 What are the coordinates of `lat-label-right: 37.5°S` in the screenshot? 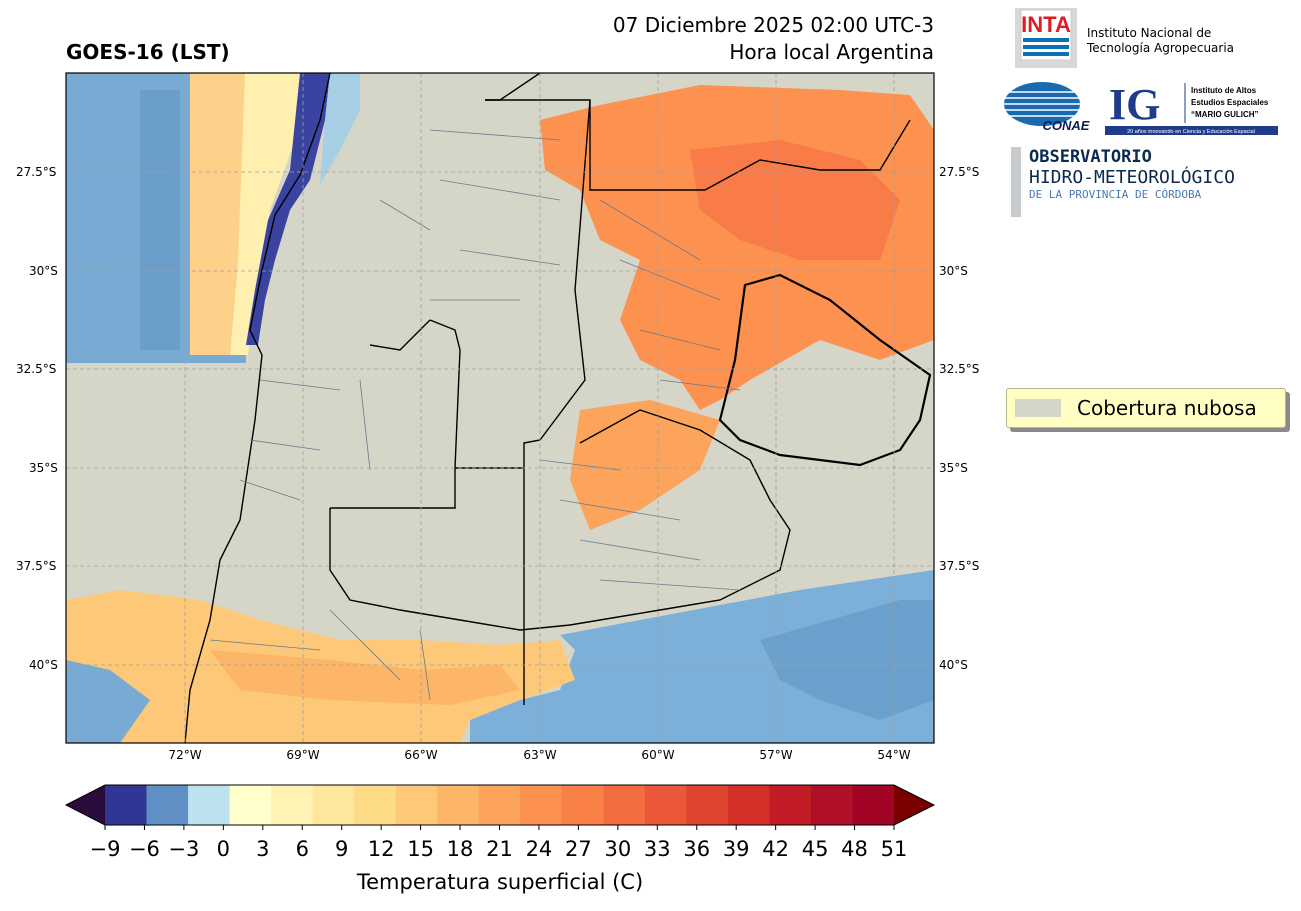 It's located at (959, 566).